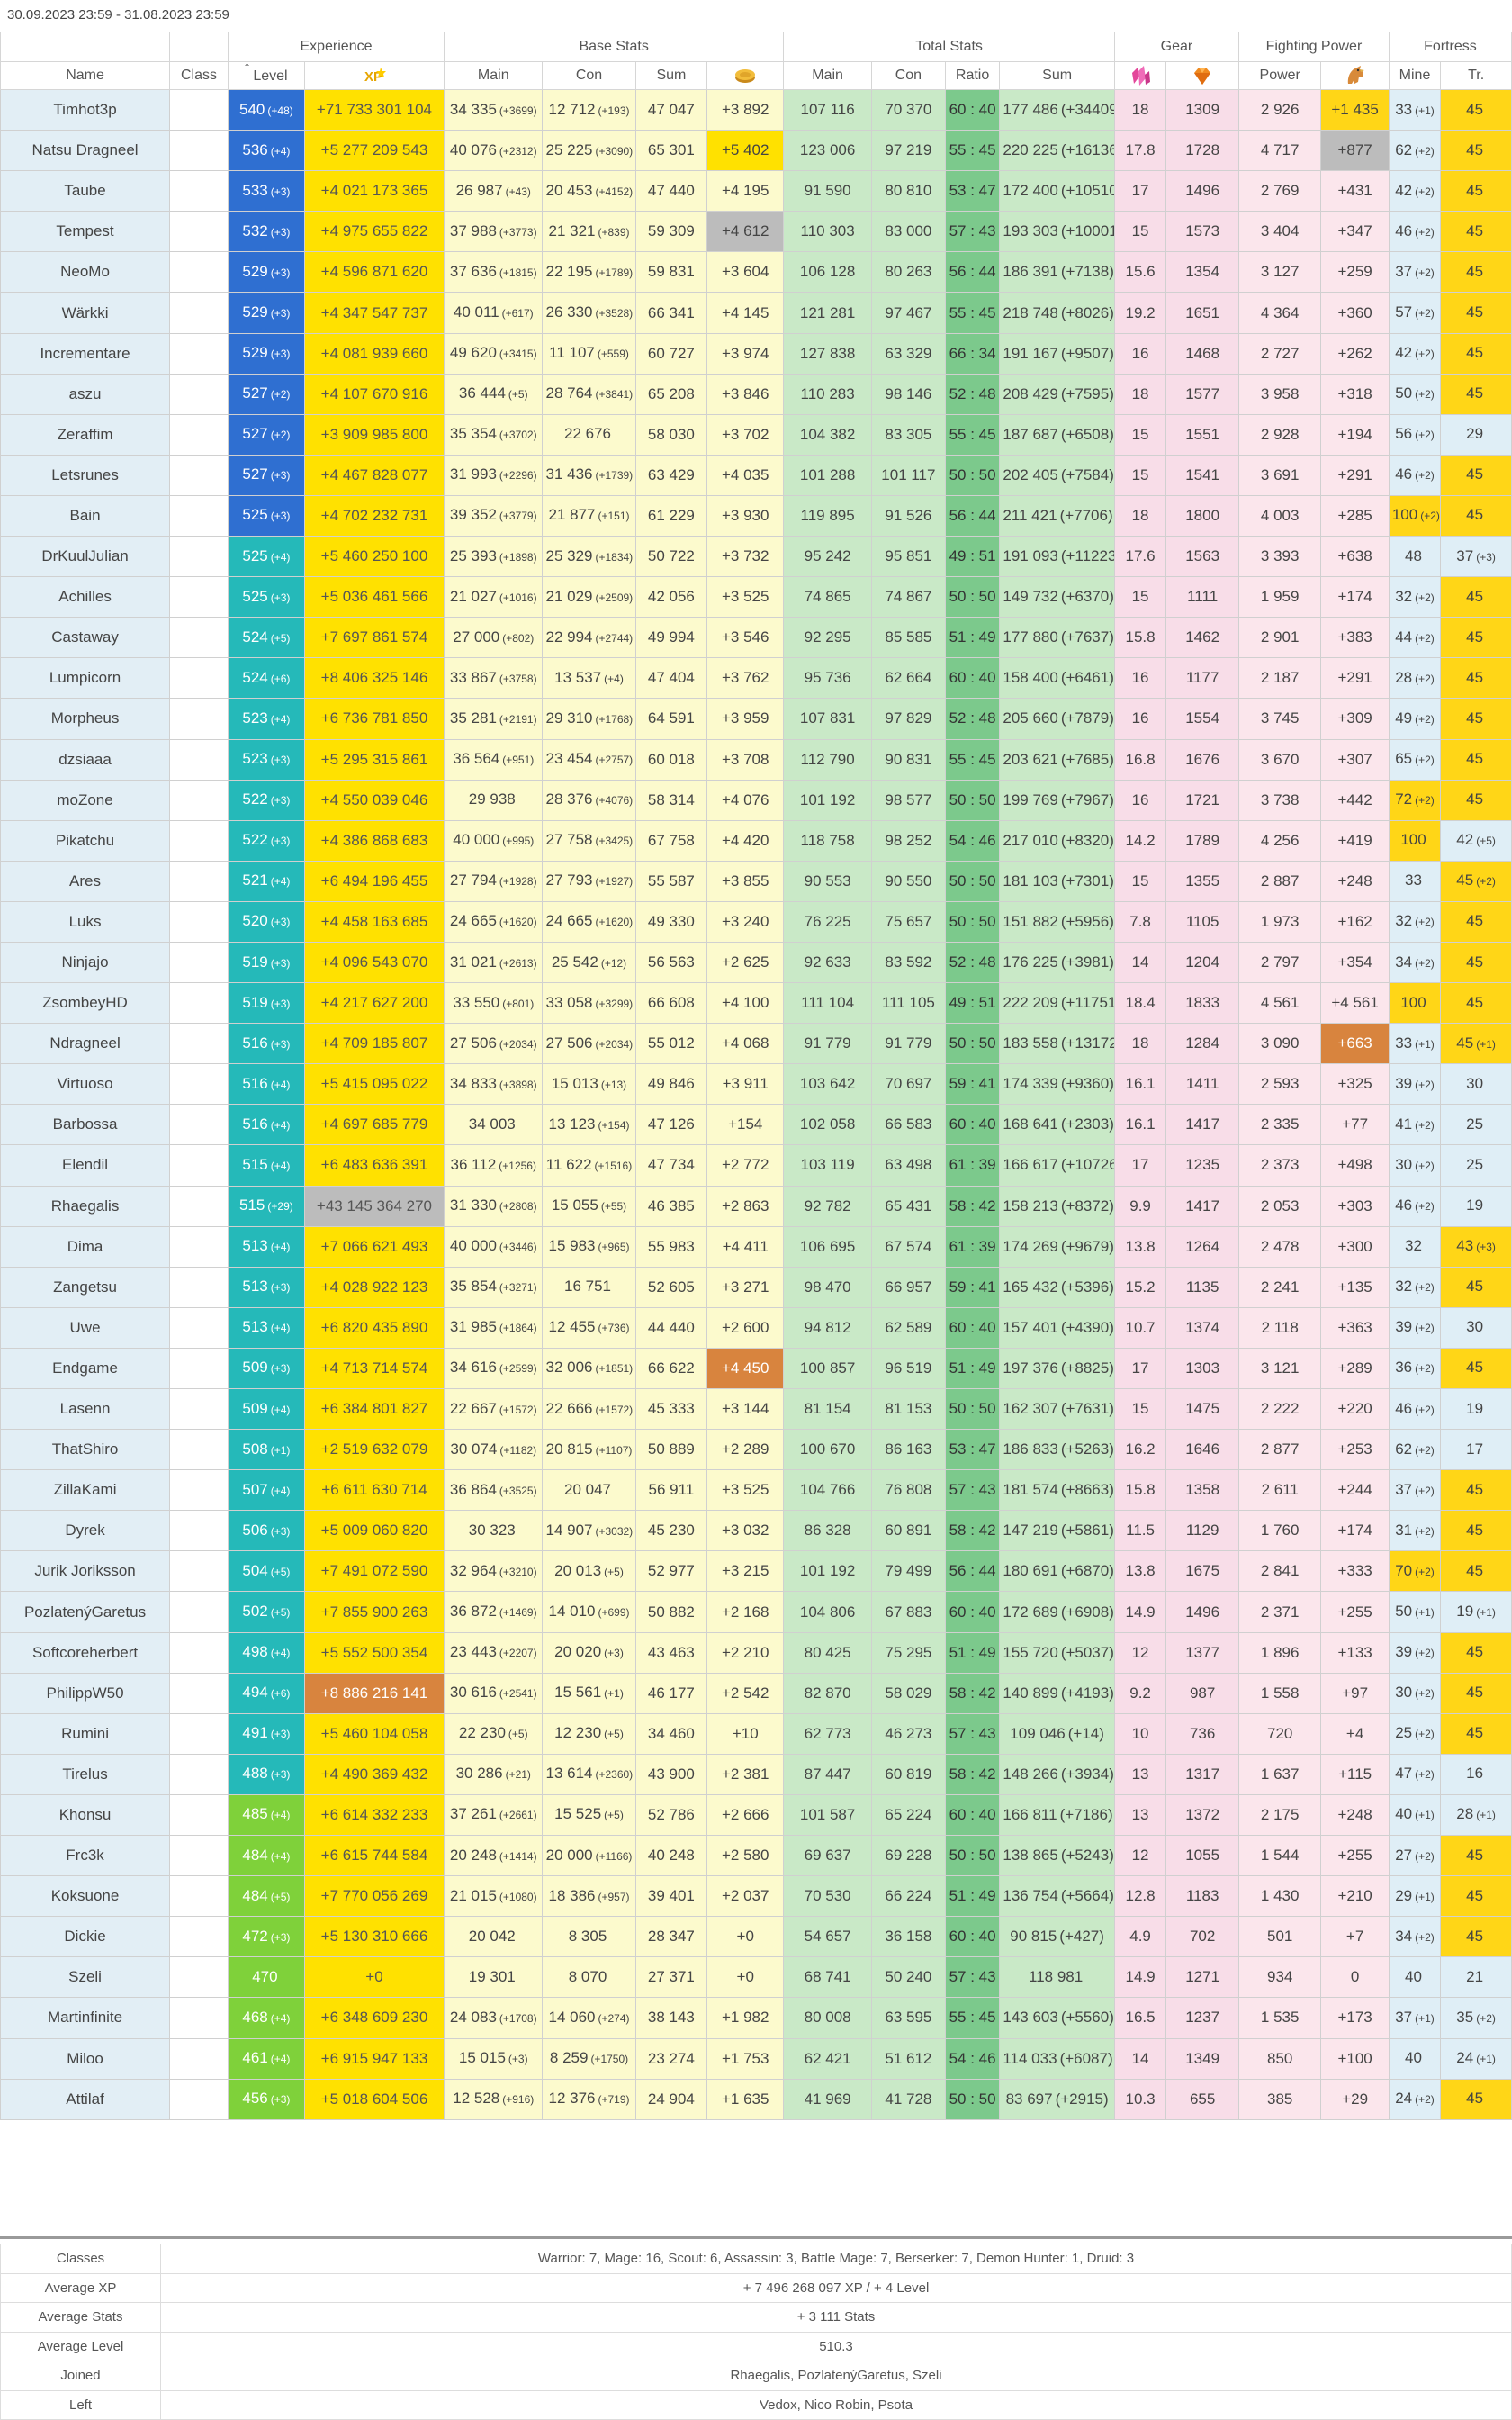 The image size is (1512, 2420). What do you see at coordinates (85, 1084) in the screenshot?
I see `player-name: Virtuoso` at bounding box center [85, 1084].